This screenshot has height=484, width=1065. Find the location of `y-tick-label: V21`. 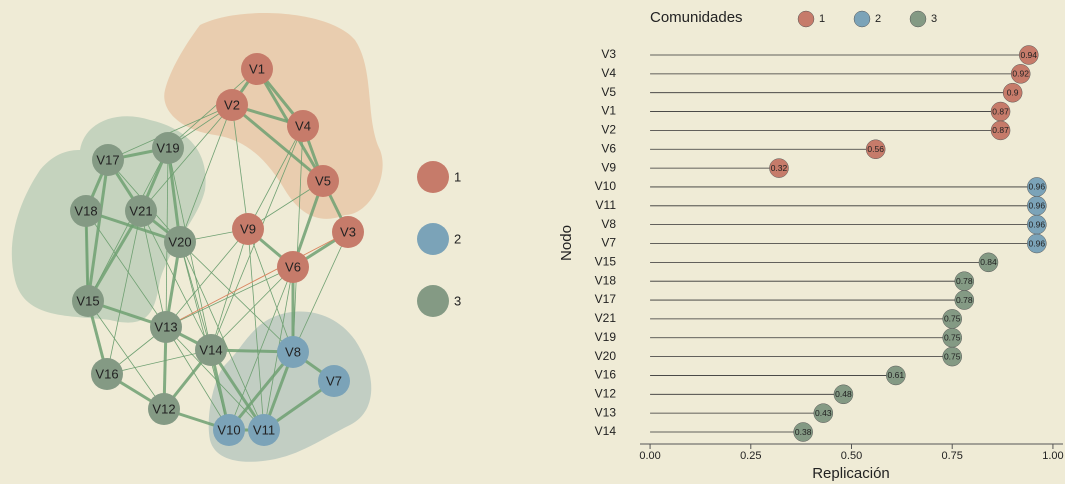

y-tick-label: V21 is located at coordinates (606, 318).